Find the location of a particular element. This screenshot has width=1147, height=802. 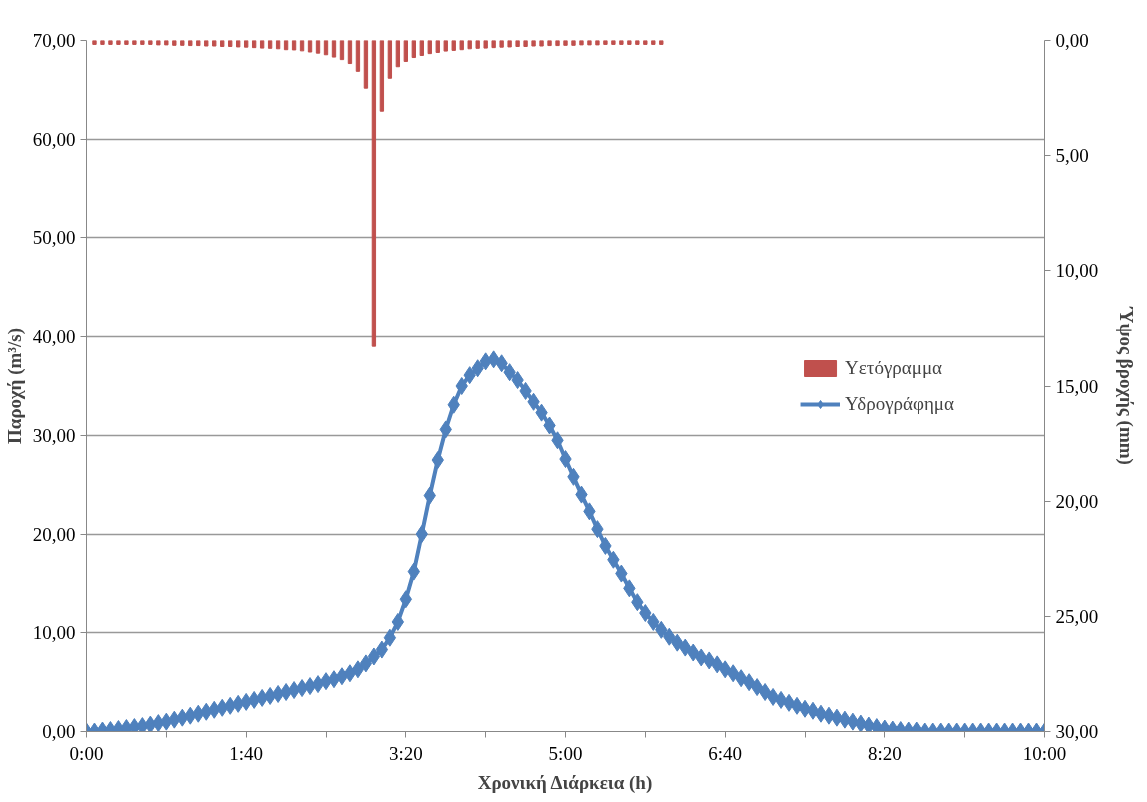

y2-tick-label: 25,00 is located at coordinates (1077, 616).